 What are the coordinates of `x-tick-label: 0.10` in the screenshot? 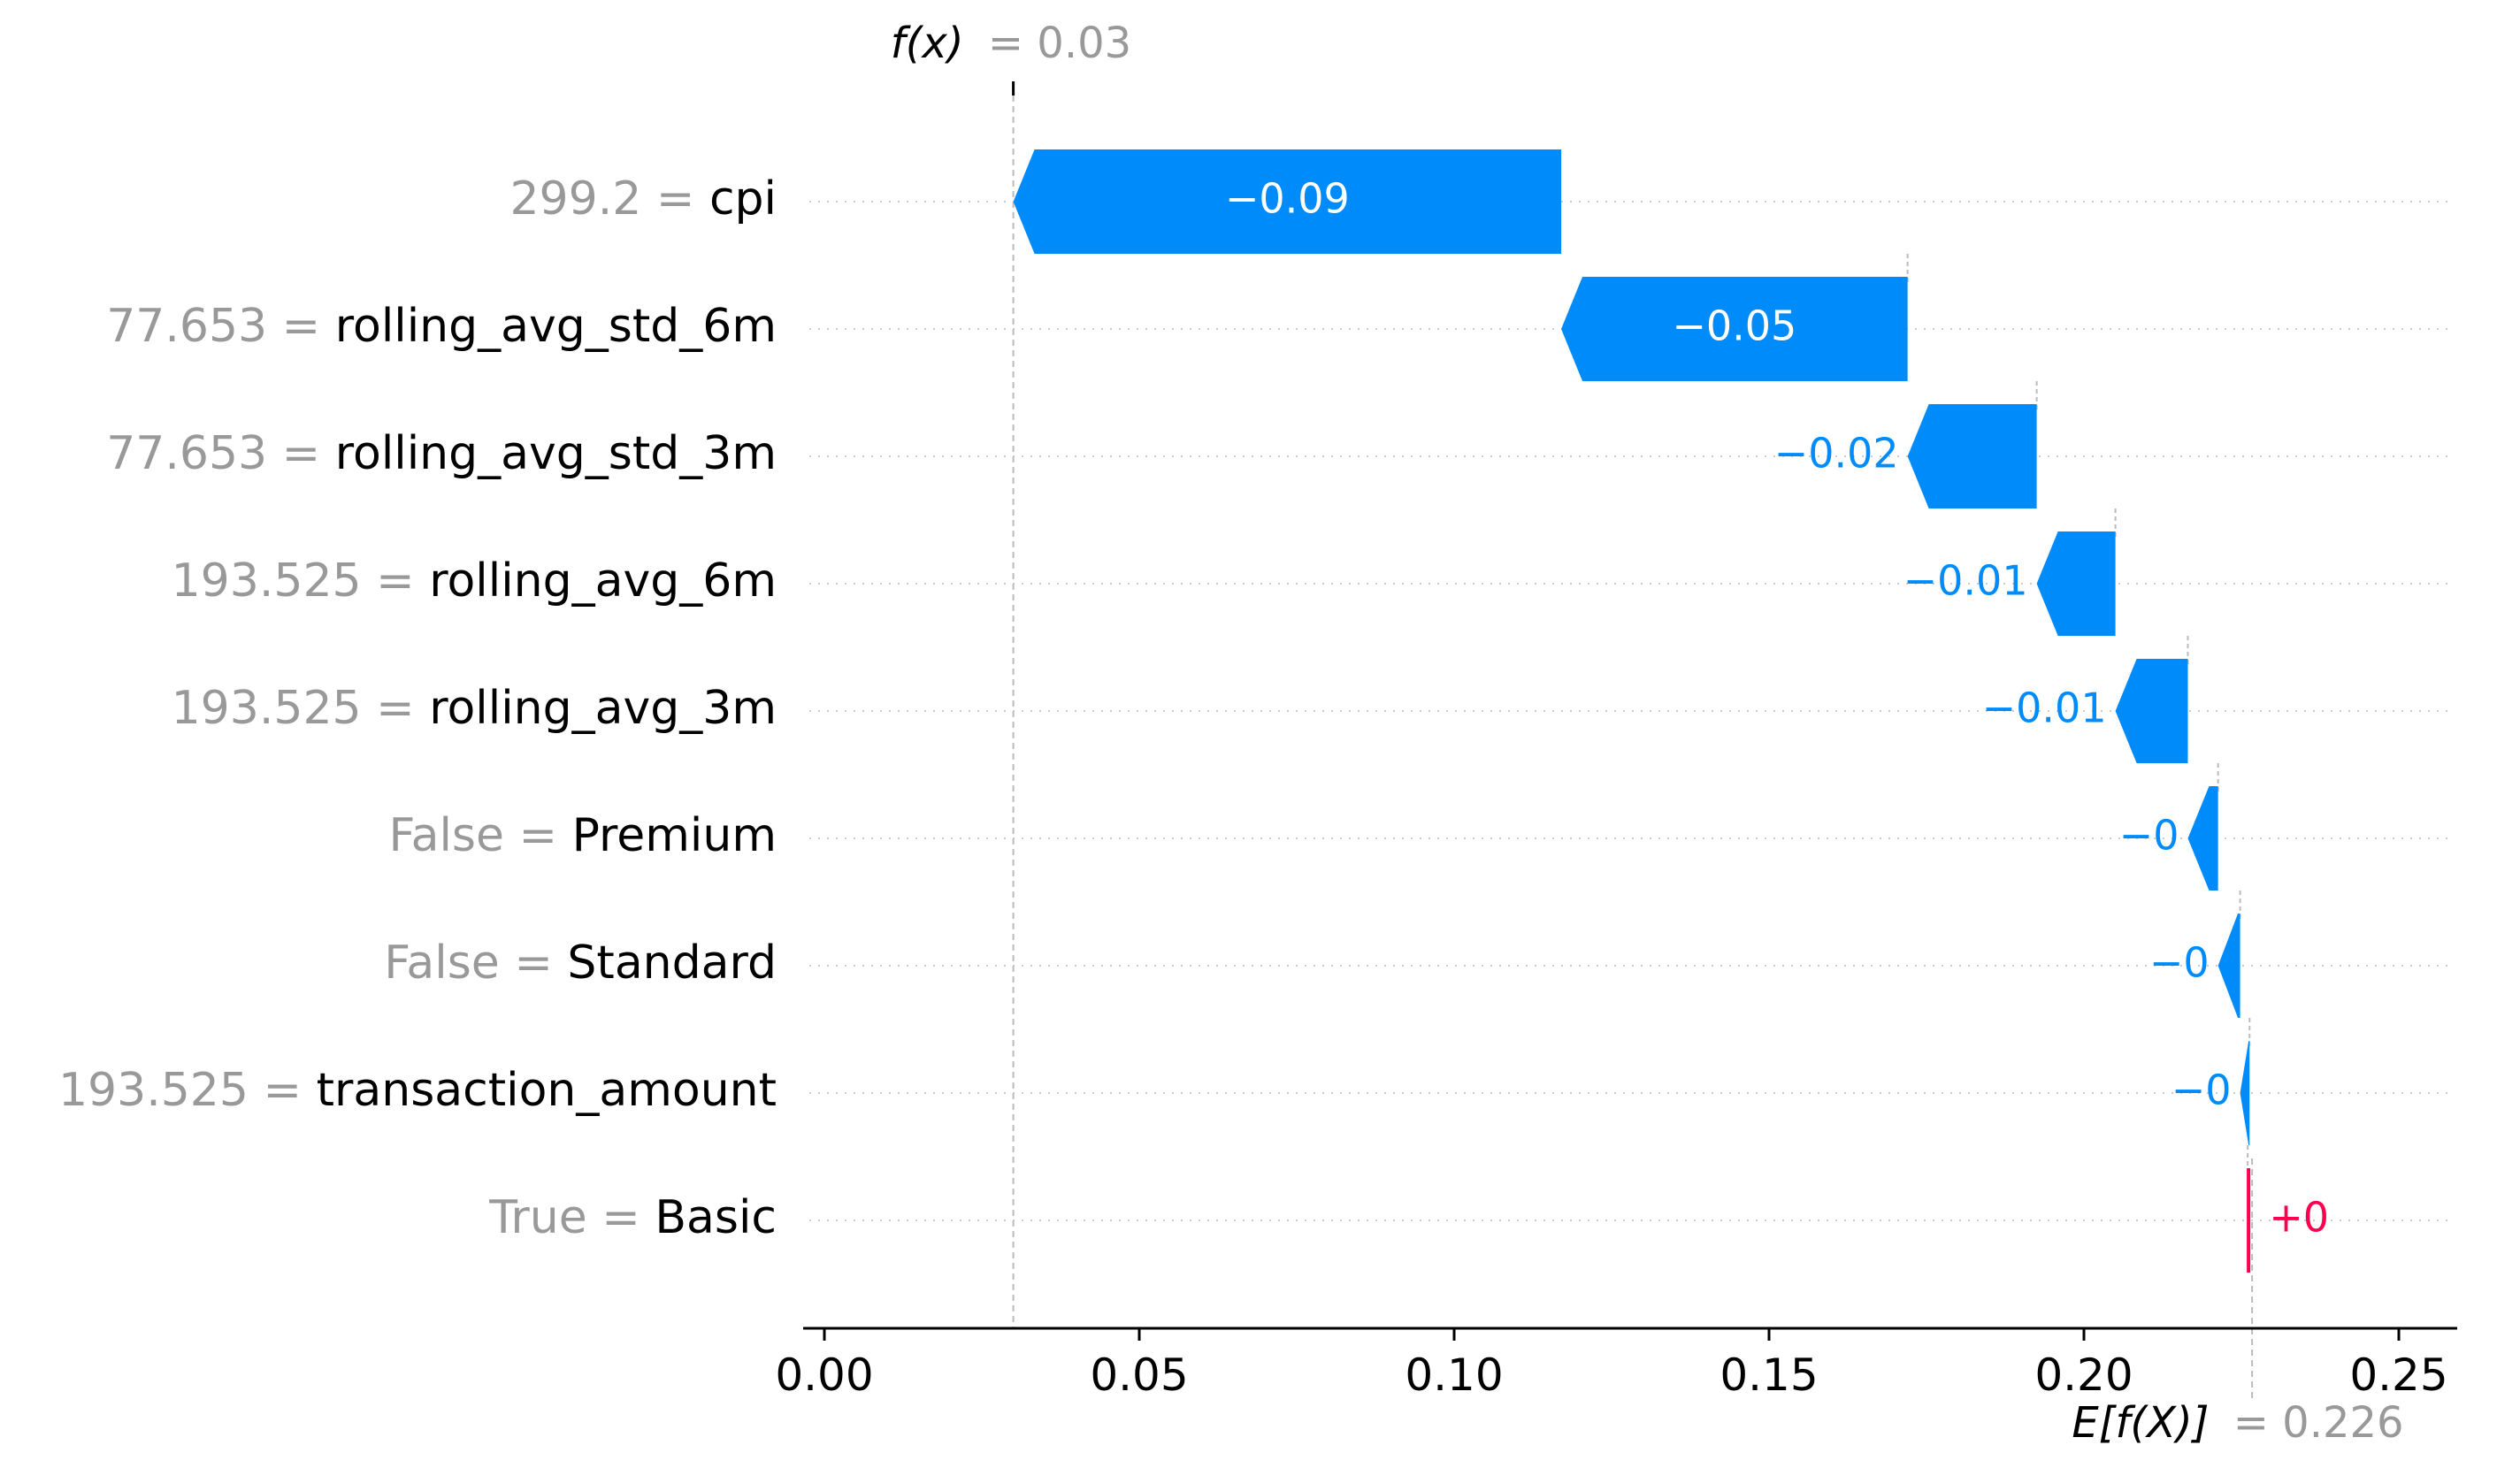 It's located at (1454, 1375).